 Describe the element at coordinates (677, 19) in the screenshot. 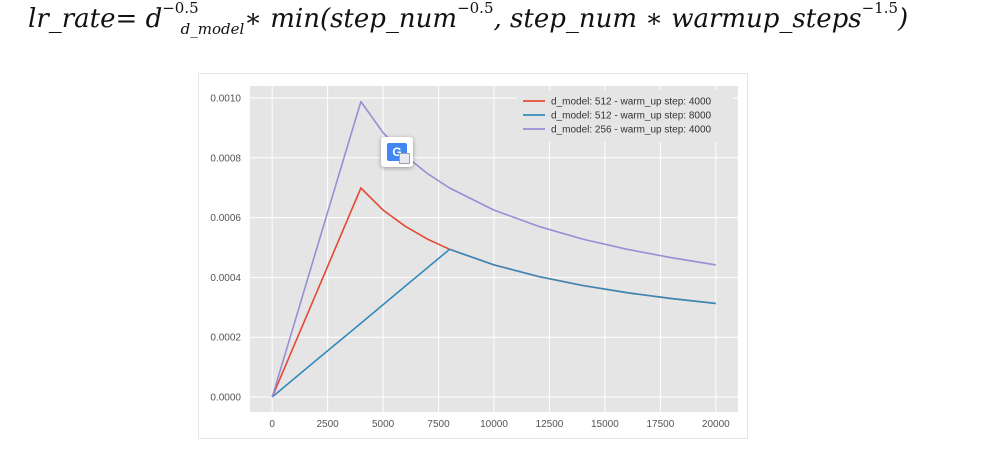

I see `formula-warmup-part: , step_num ∗ warmup_steps` at that location.